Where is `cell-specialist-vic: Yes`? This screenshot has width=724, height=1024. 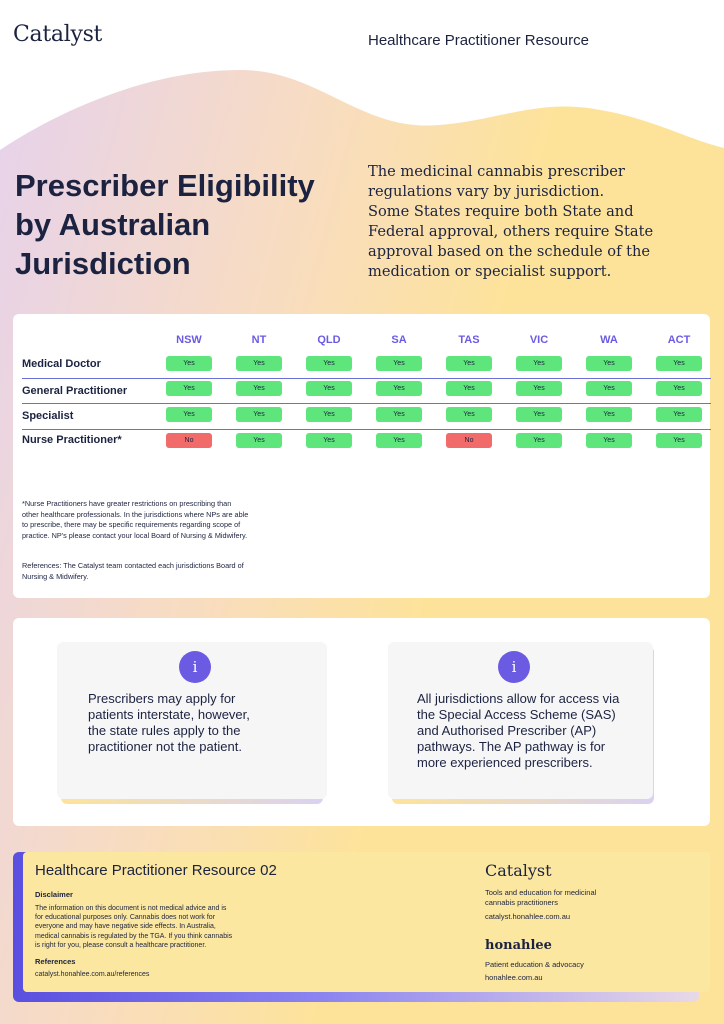 cell-specialist-vic: Yes is located at coordinates (539, 414).